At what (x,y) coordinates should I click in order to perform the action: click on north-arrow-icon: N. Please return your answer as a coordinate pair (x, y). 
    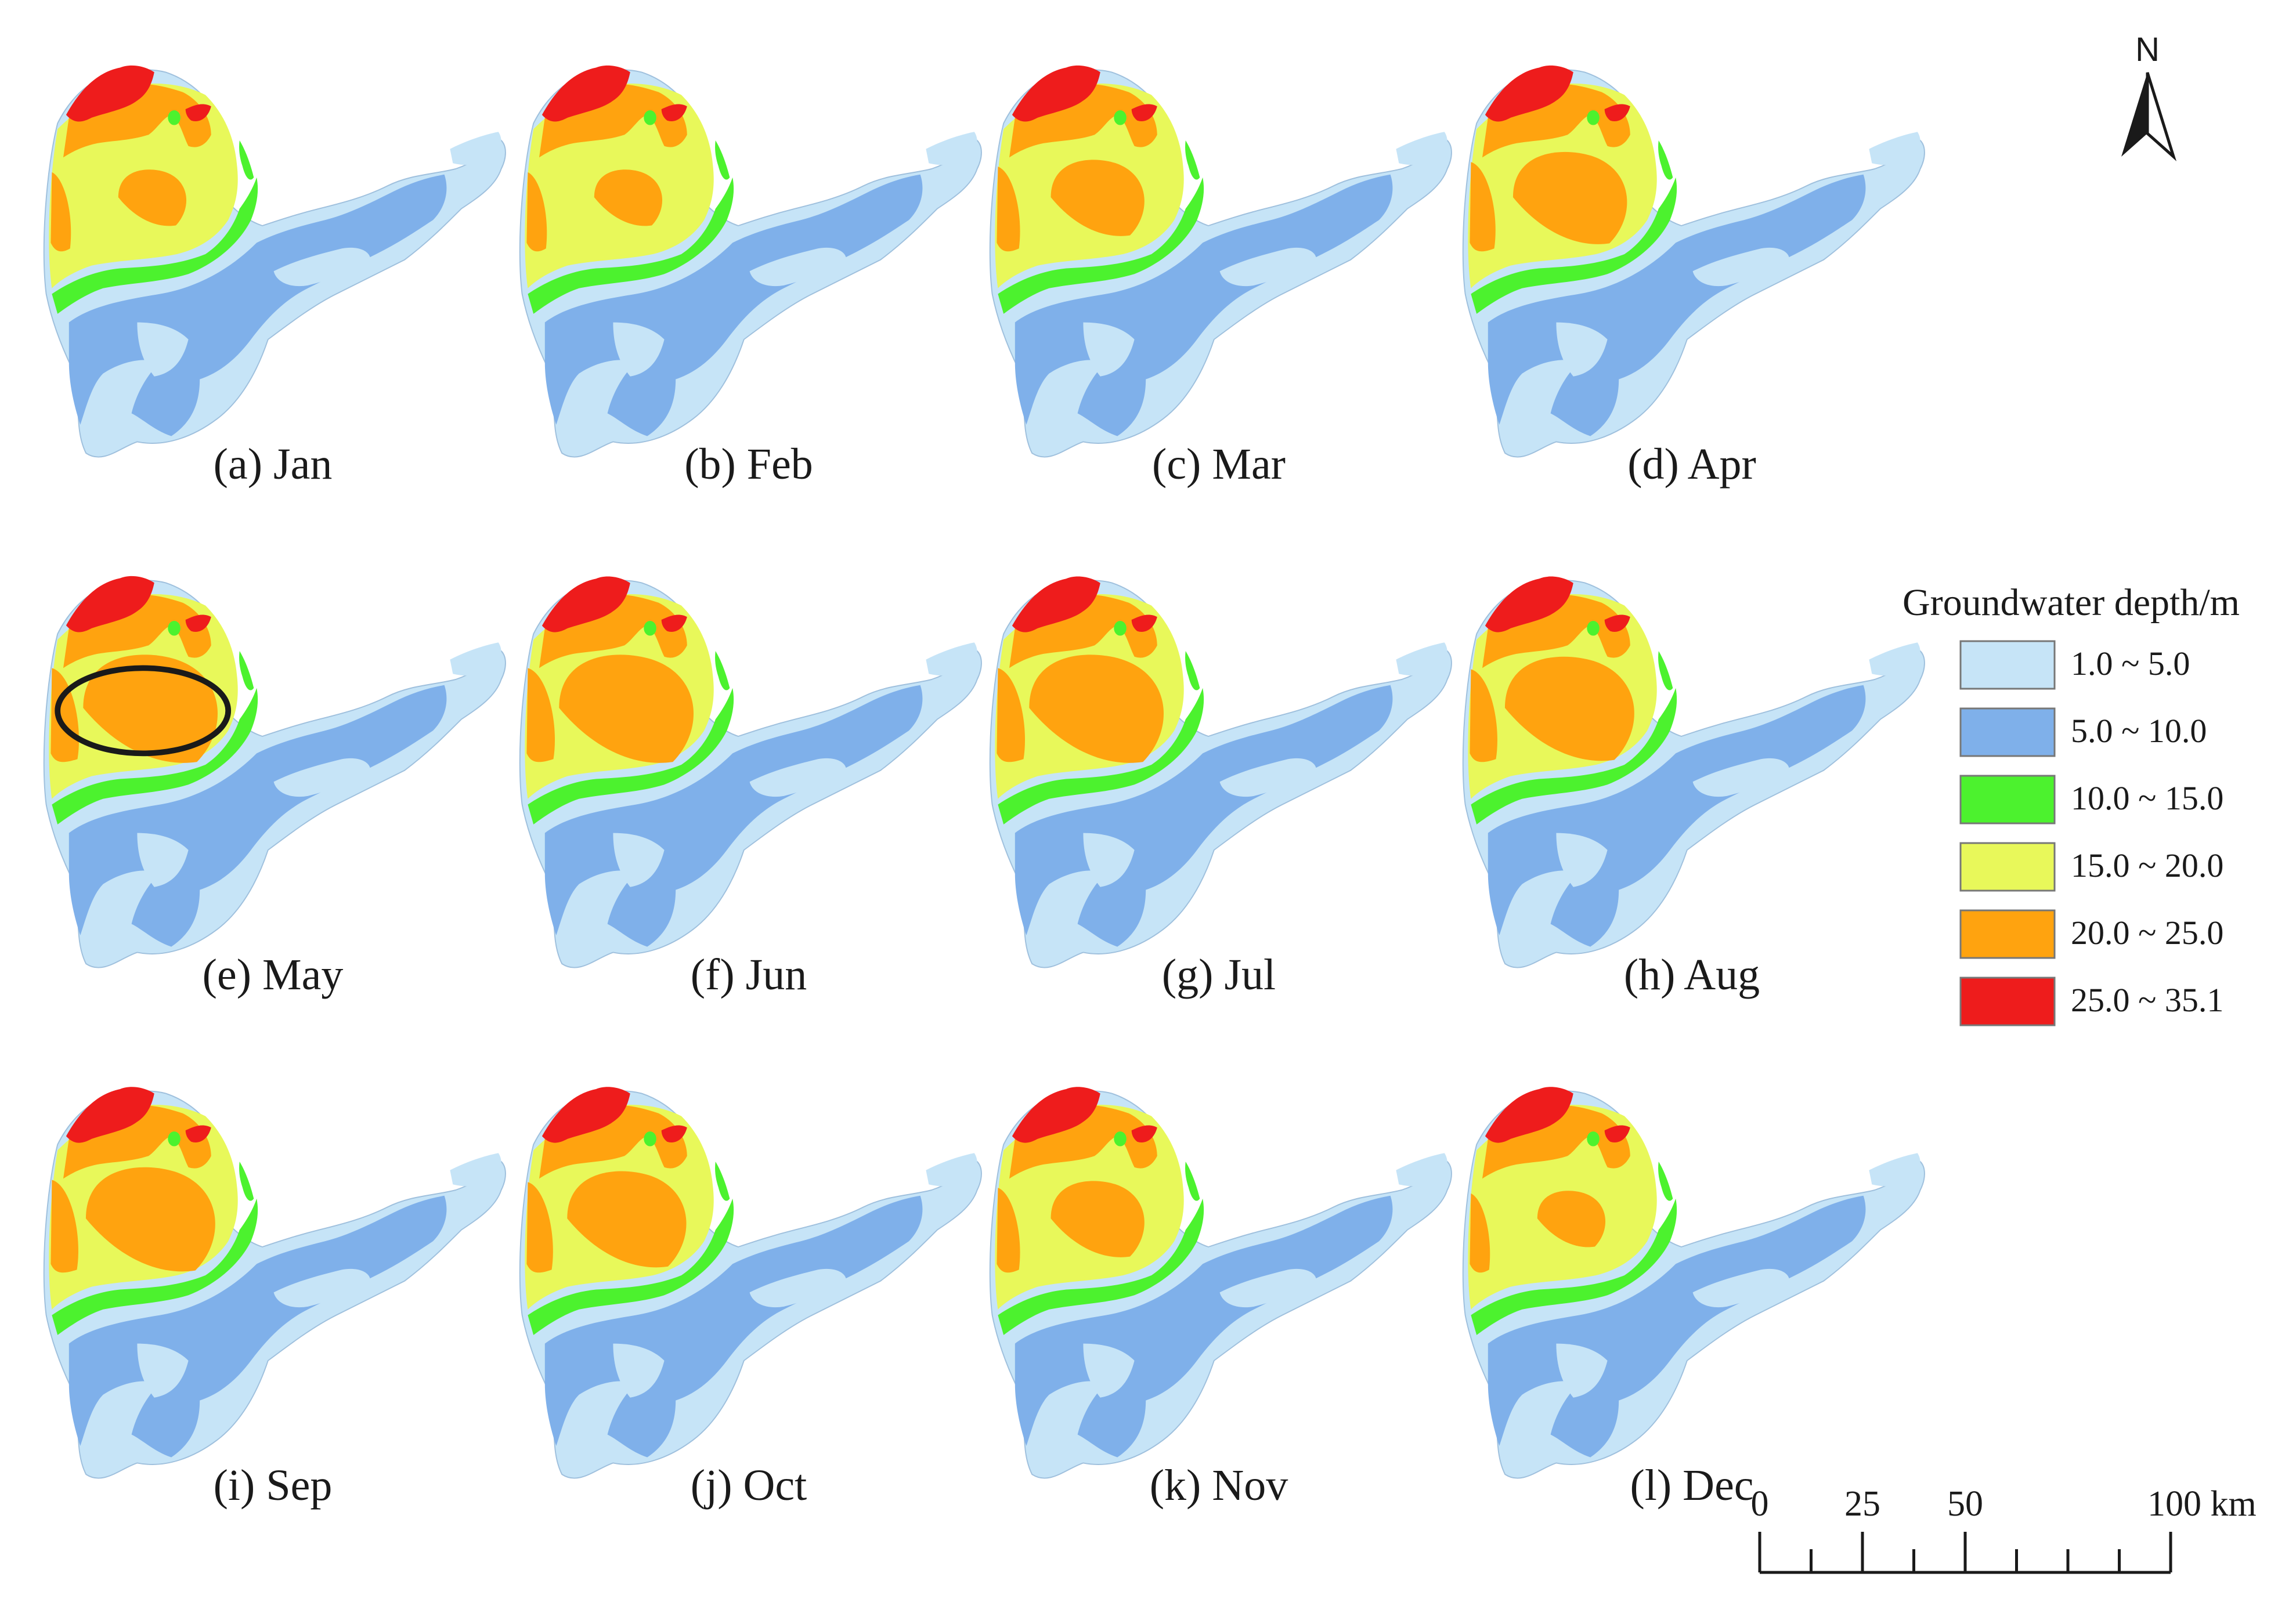
    Looking at the image, I should click on (2149, 96).